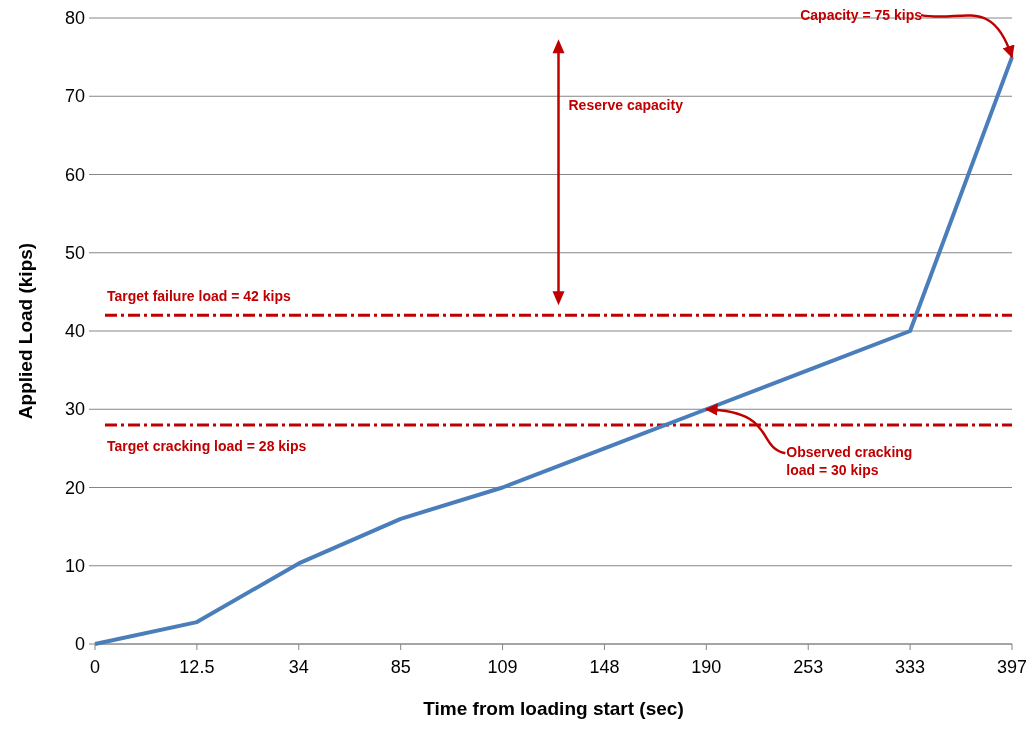 Image resolution: width=1034 pixels, height=731 pixels. What do you see at coordinates (79, 644) in the screenshot?
I see `y-tick-label: 0` at bounding box center [79, 644].